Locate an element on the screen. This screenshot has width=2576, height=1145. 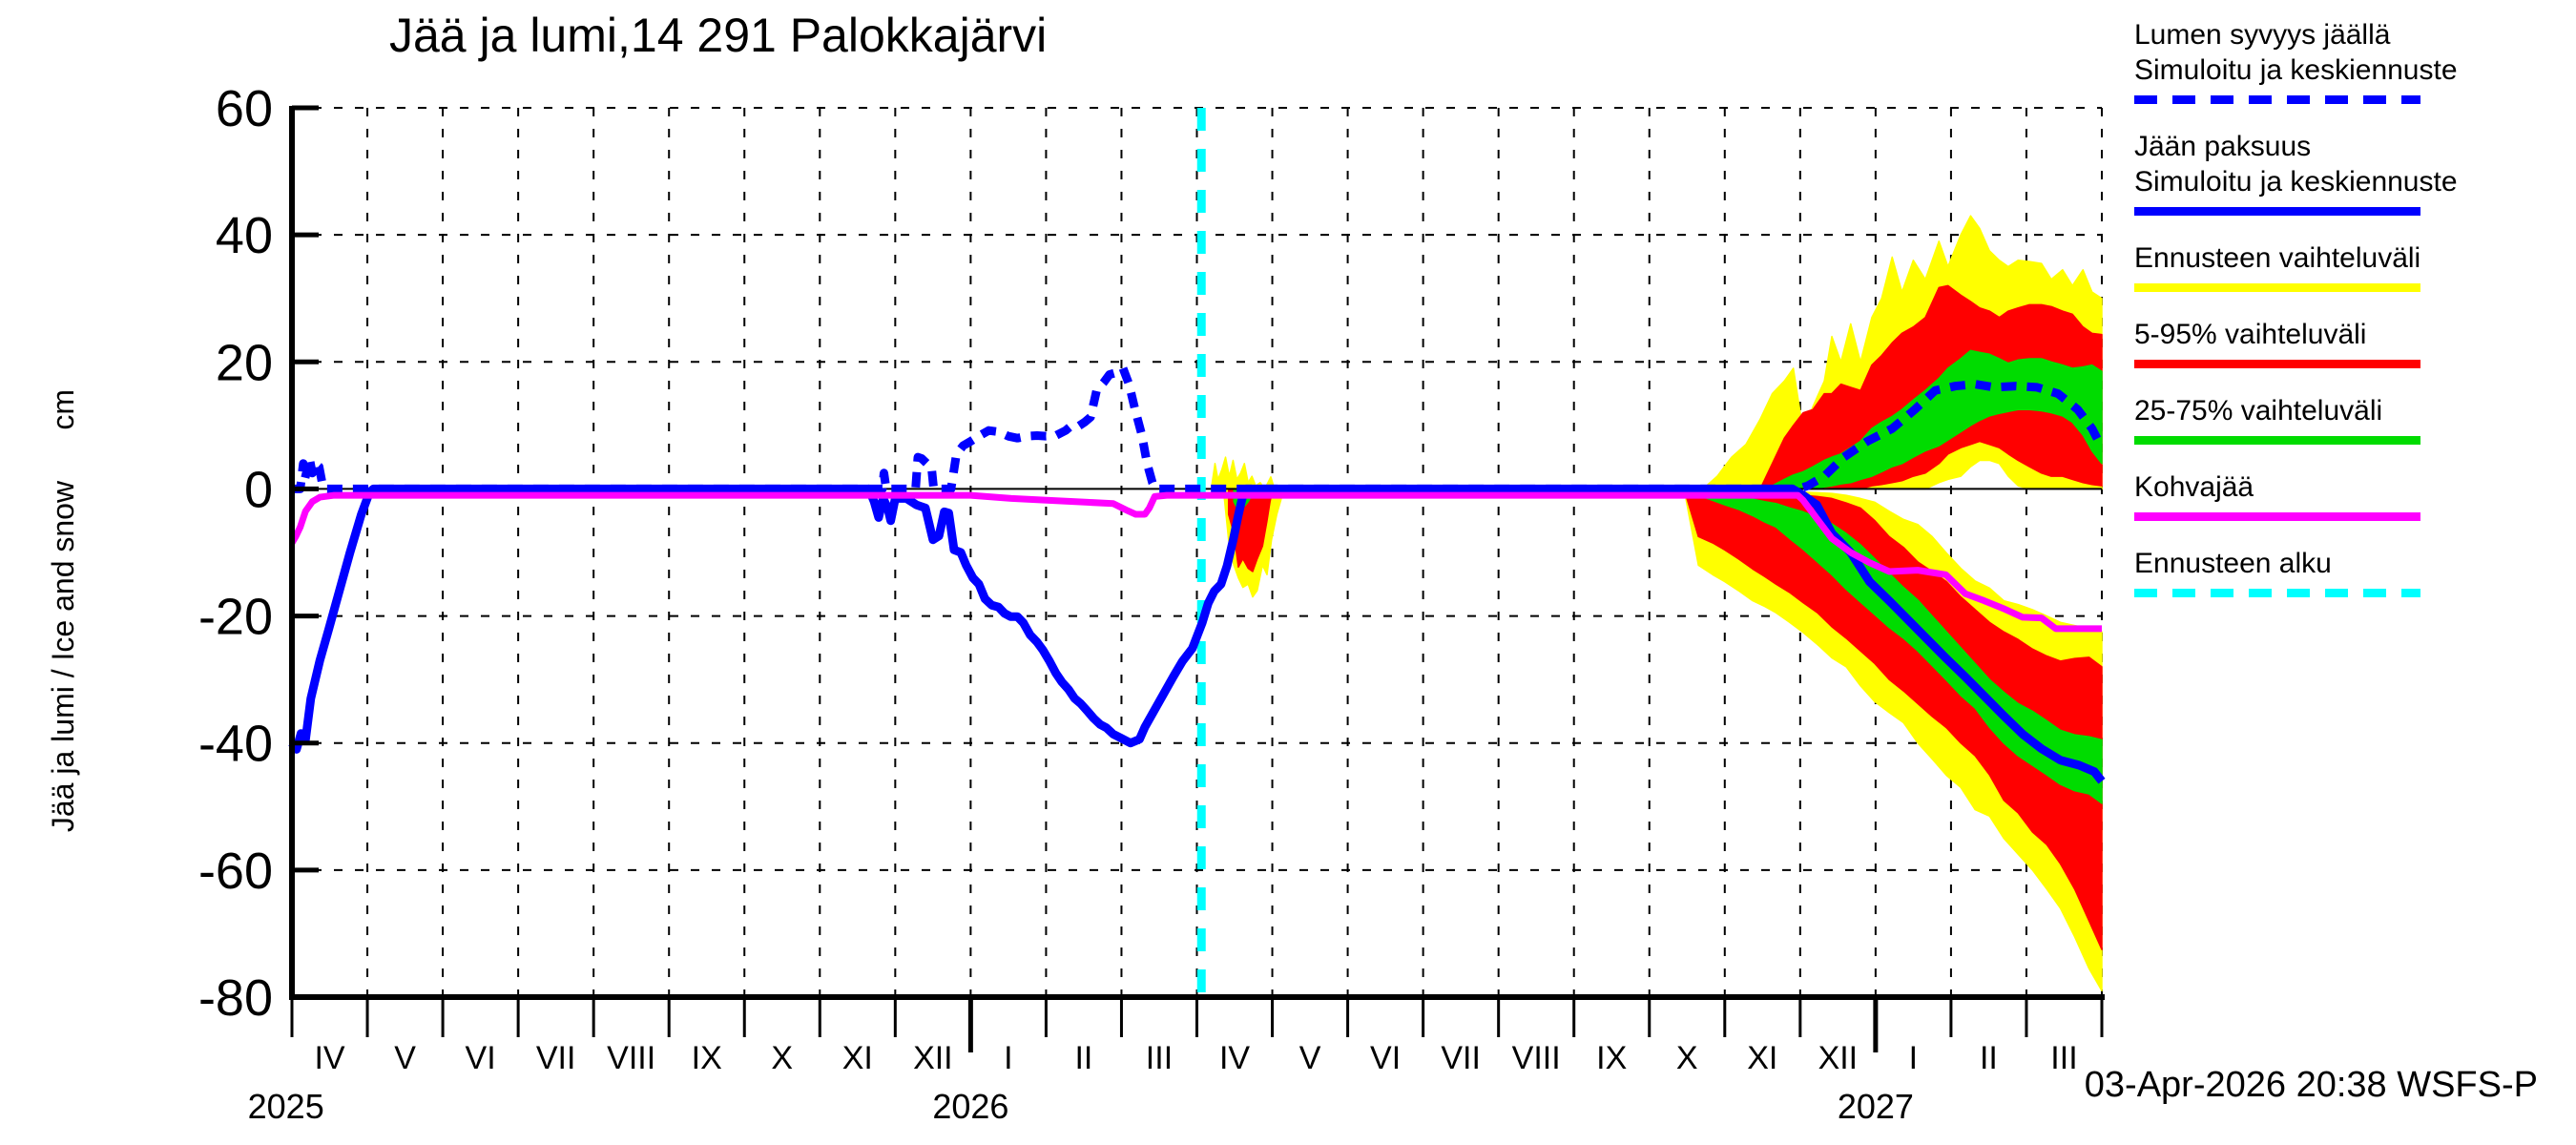
legend-item-range-25-75: 25-75% vaihteluväli is located at coordinates (2353, 419).